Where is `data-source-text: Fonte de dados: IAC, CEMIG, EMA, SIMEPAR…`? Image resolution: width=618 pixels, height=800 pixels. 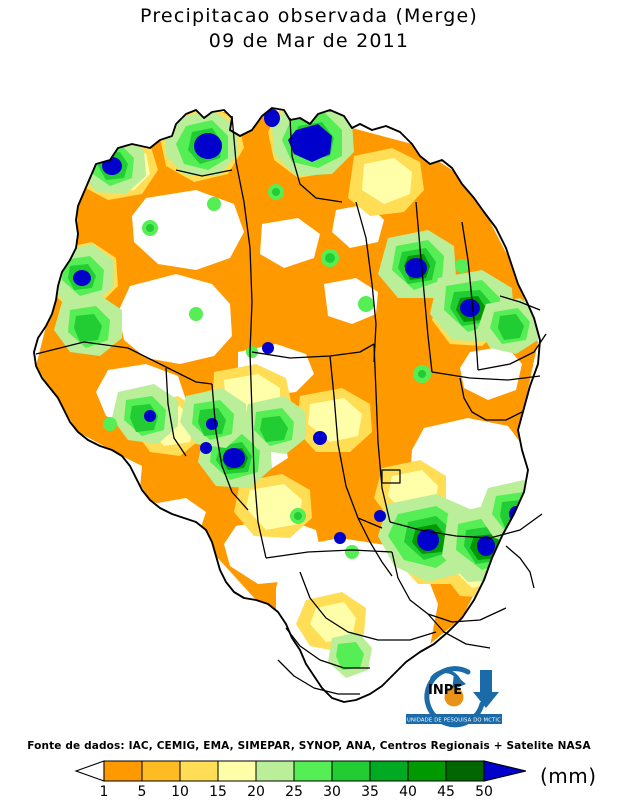 data-source-text: Fonte de dados: IAC, CEMIG, EMA, SIMEPAR… is located at coordinates (309, 746).